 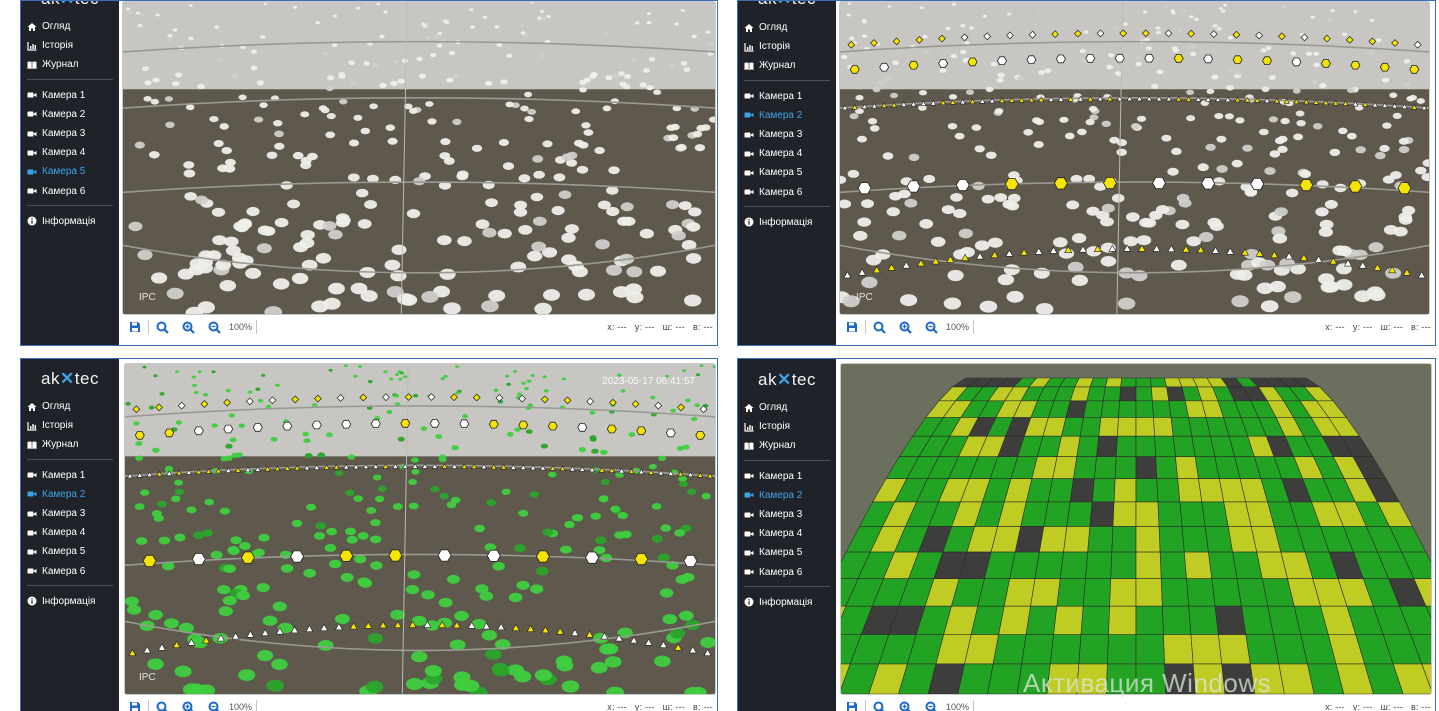 I want to click on info-circle-icon, so click(x=749, y=222).